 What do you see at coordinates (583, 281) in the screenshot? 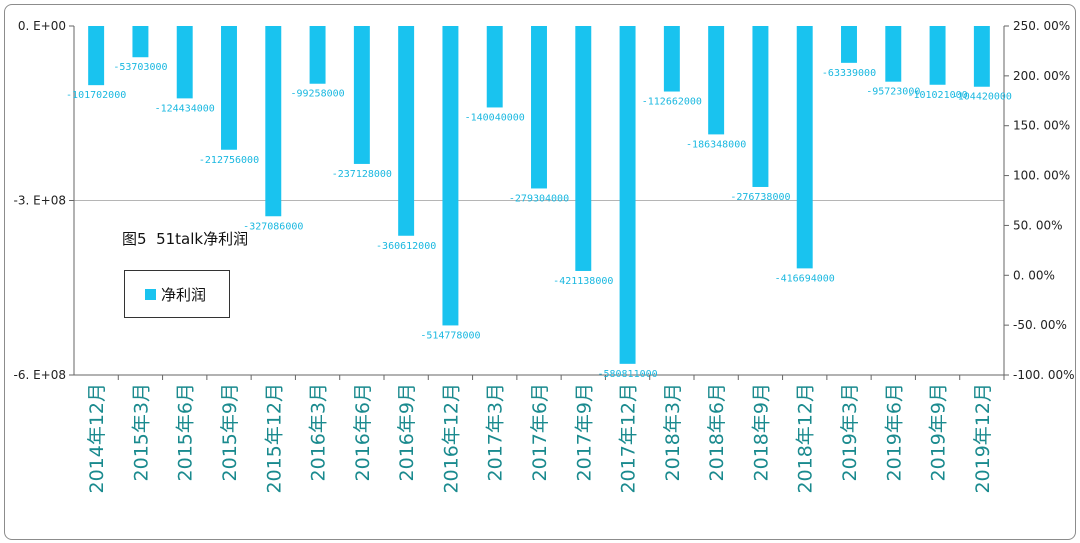
I see `data-label: -421138000` at bounding box center [583, 281].